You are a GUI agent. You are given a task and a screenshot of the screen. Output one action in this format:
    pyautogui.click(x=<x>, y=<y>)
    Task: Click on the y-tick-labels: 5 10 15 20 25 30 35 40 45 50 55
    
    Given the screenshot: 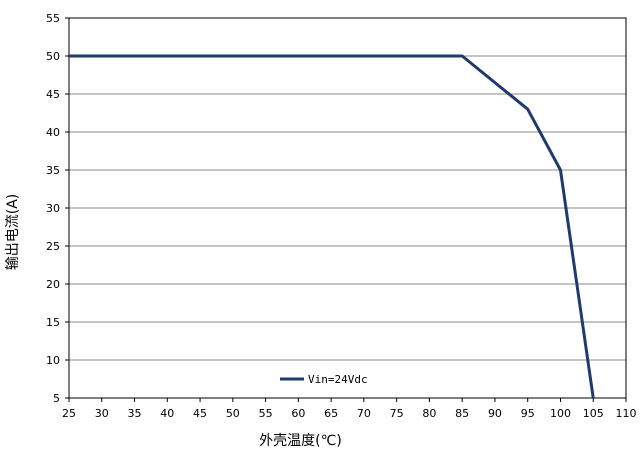 What is the action you would take?
    pyautogui.click(x=57, y=208)
    